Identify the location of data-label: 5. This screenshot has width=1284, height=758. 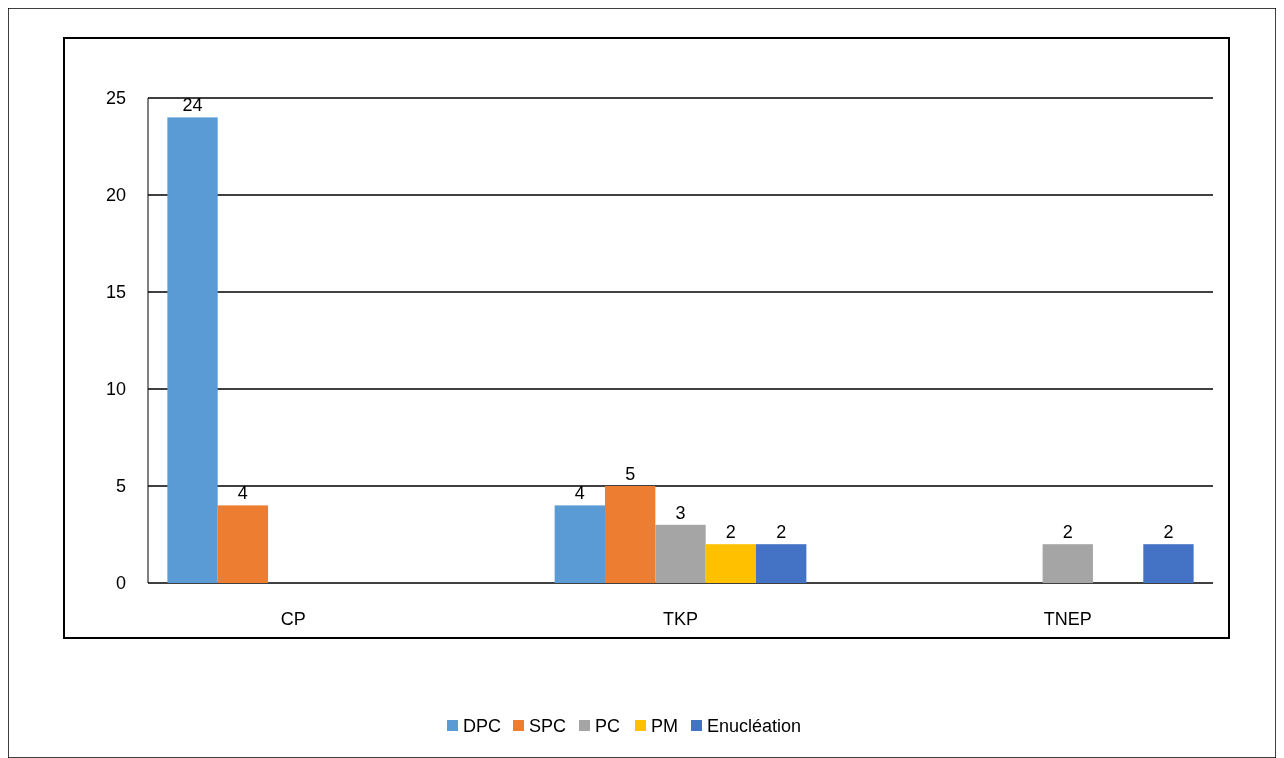
(630, 474).